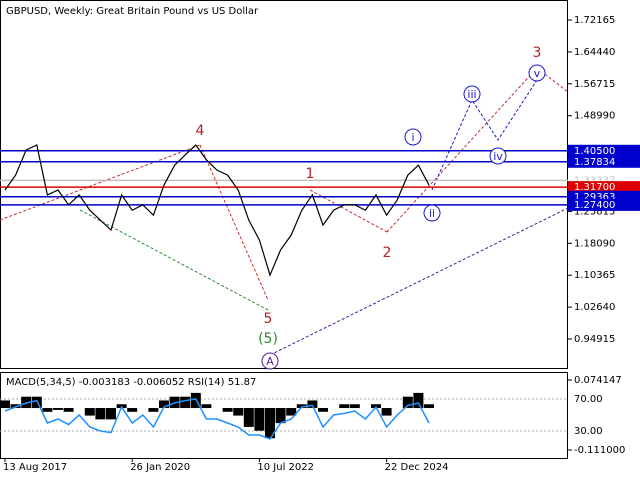 This screenshot has height=480, width=640. I want to click on level-label: 1.40500, so click(594, 151).